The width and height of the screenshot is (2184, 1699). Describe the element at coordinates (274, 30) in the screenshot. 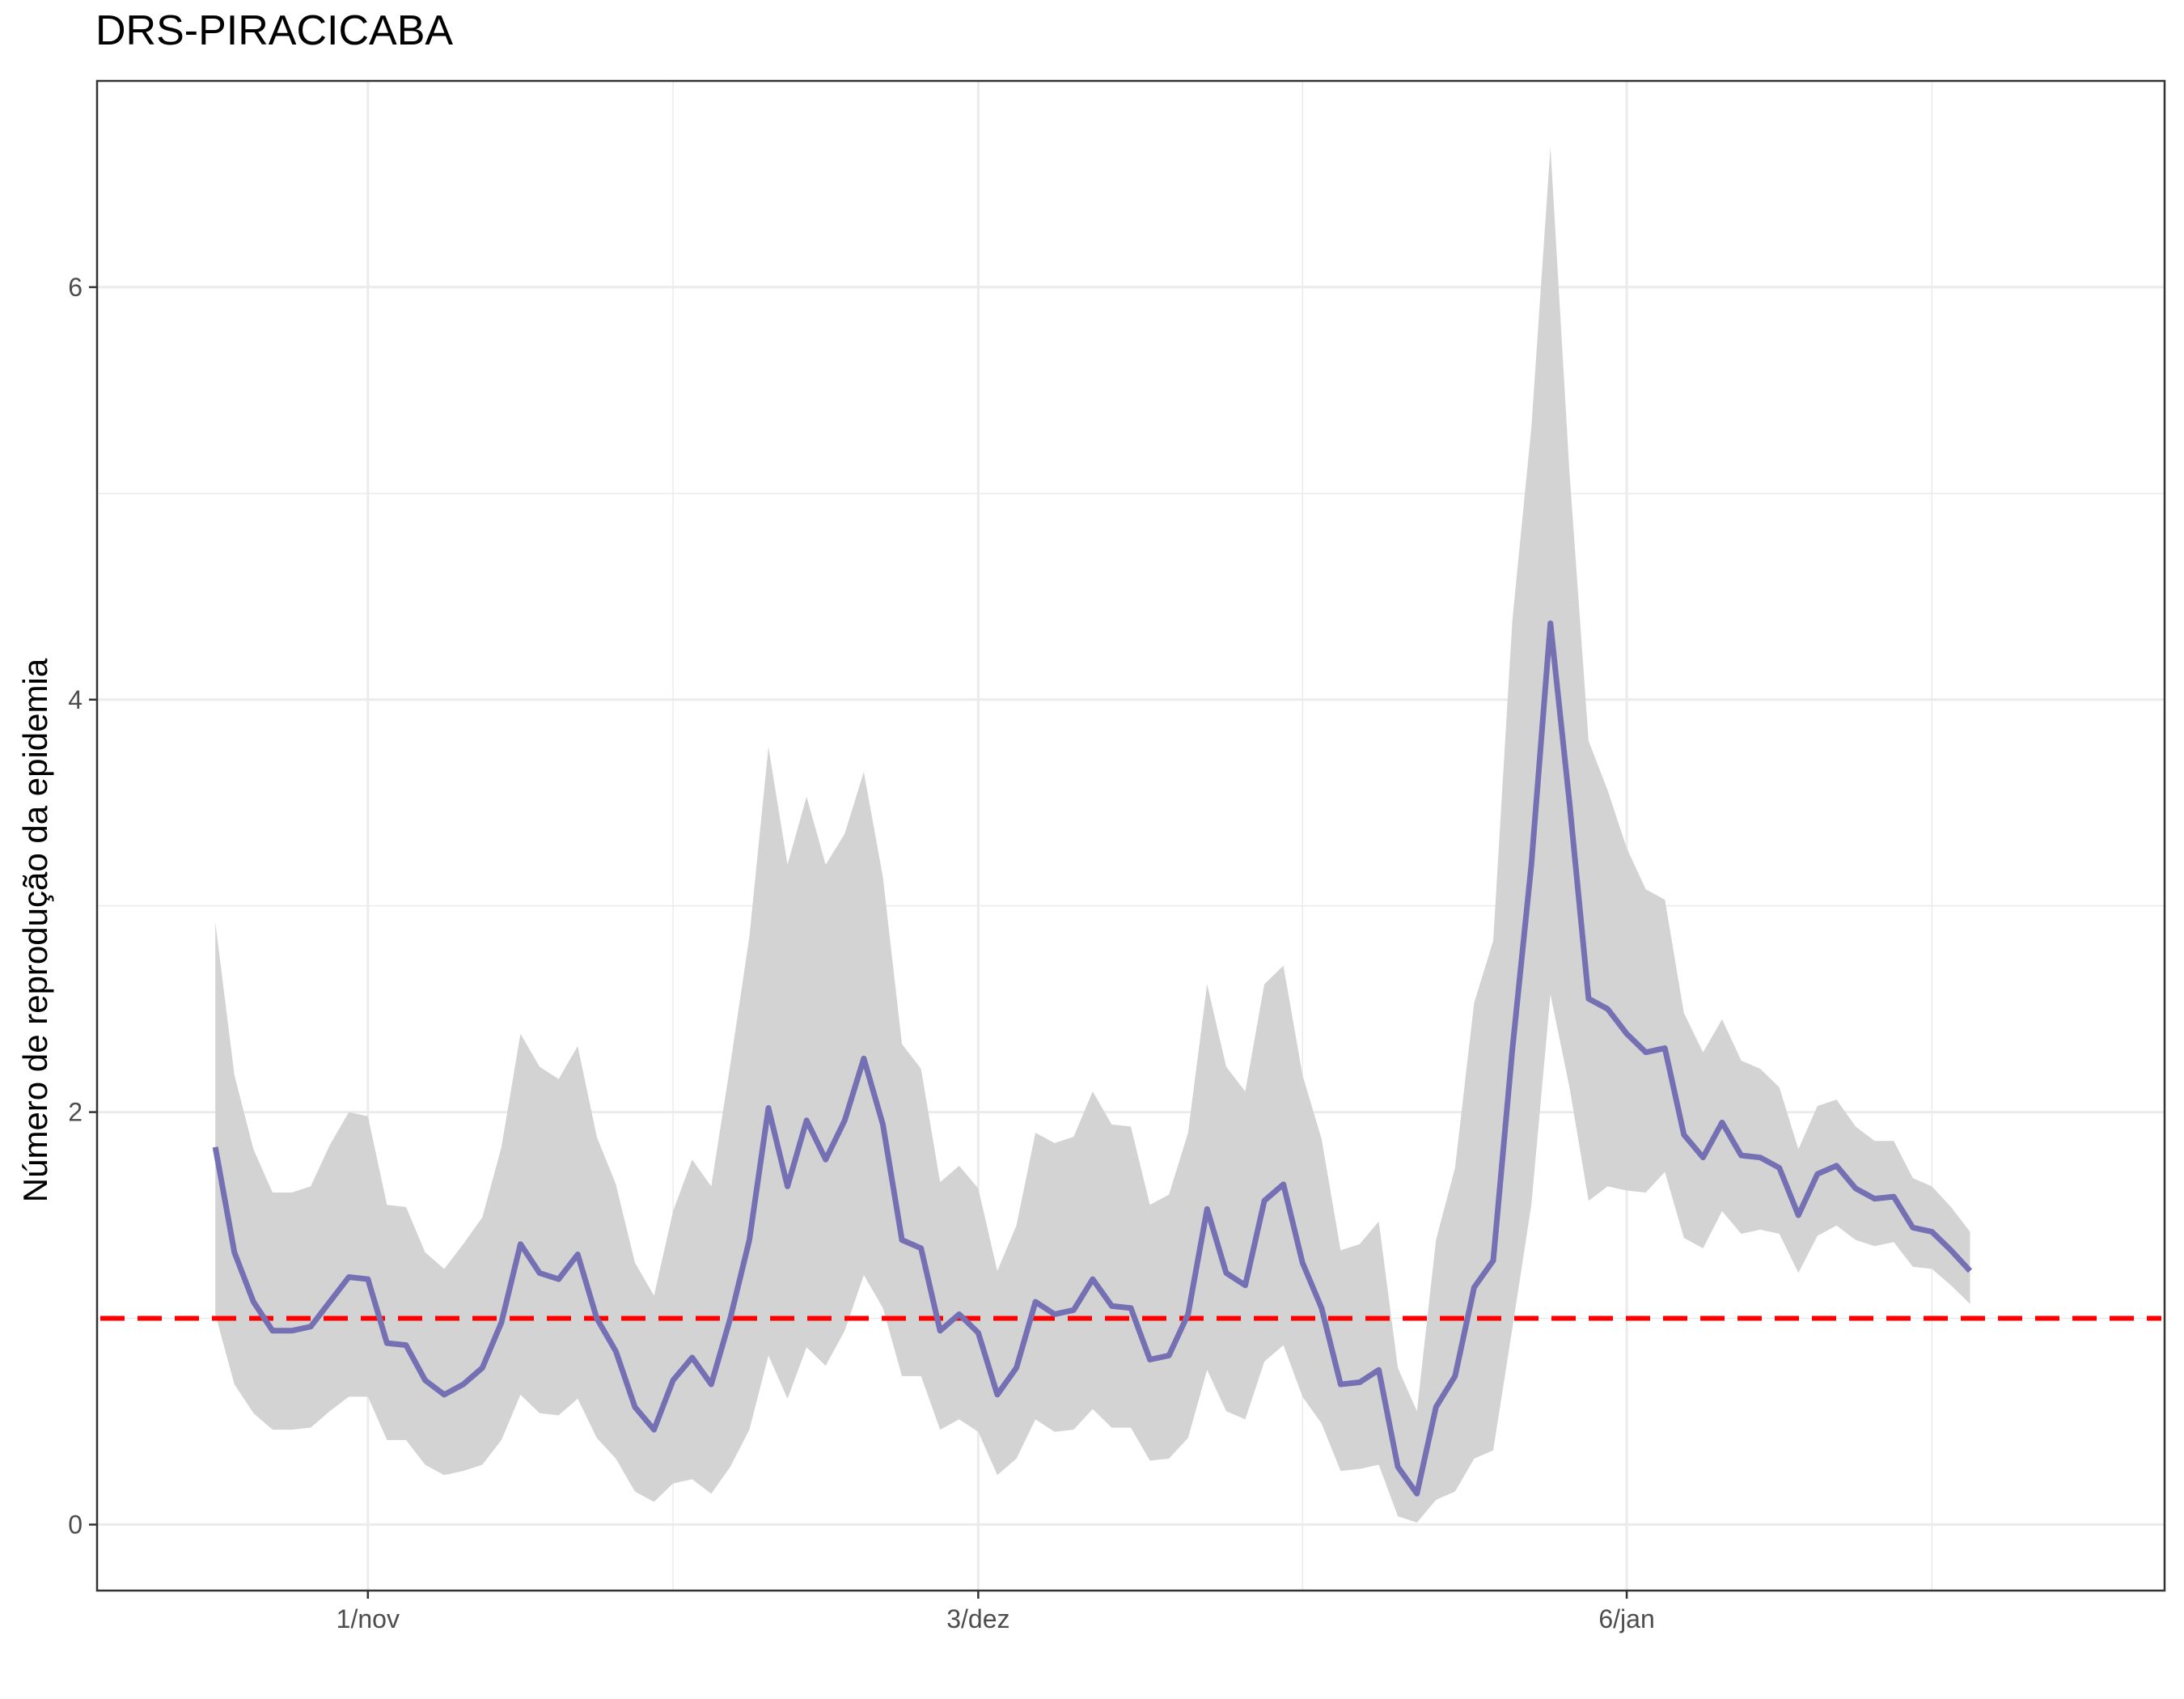

I see `chart-title: DRS-PIRACICABA` at that location.